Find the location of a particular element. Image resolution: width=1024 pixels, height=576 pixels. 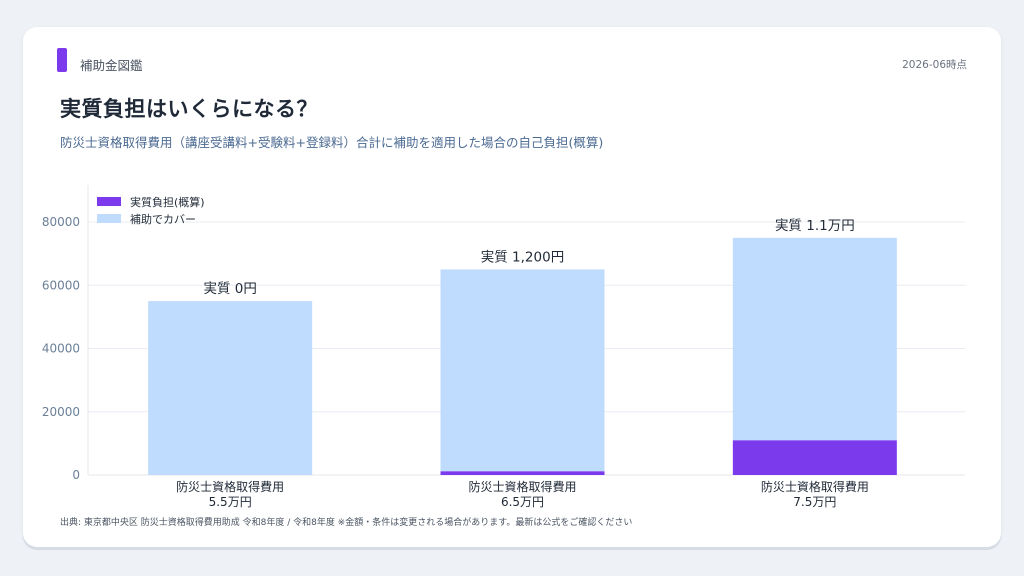

data-label: 実質 0円 is located at coordinates (229, 289).